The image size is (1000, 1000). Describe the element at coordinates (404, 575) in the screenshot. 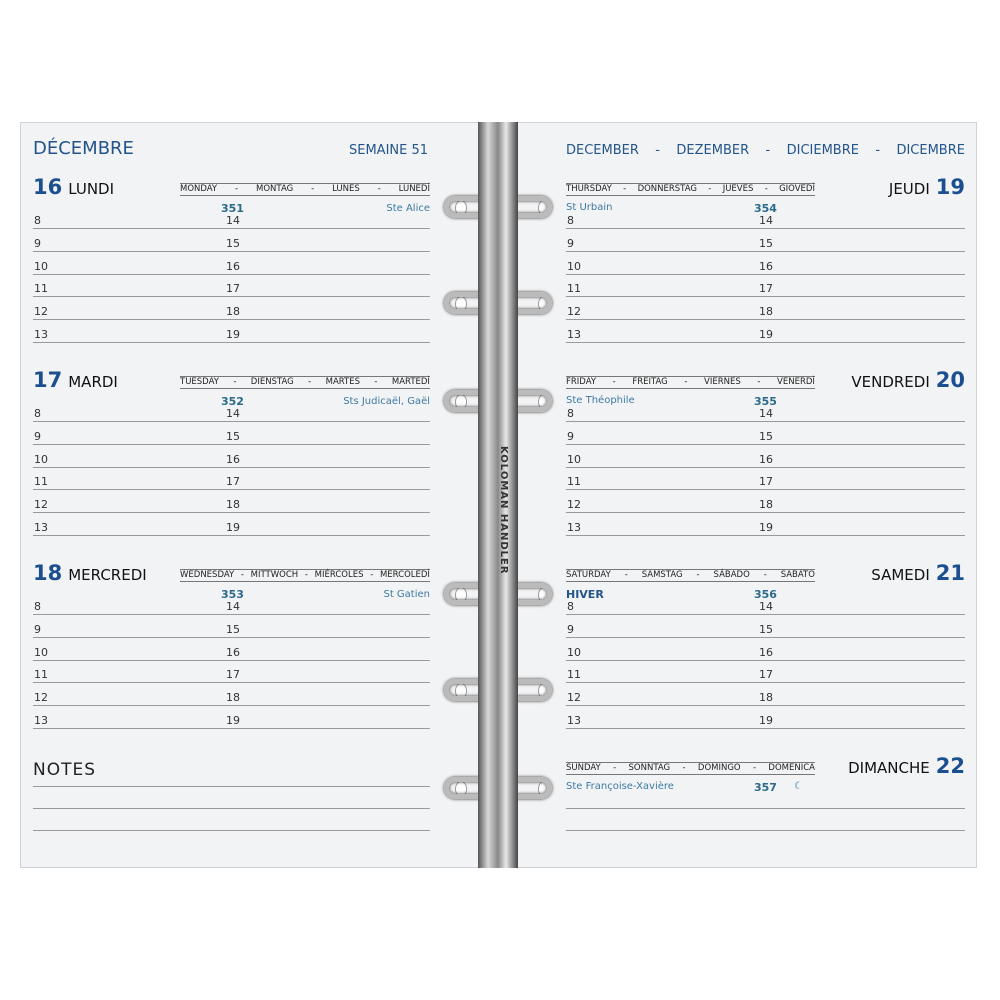

I see `weekday-name: MERCOLEDÌ` at that location.